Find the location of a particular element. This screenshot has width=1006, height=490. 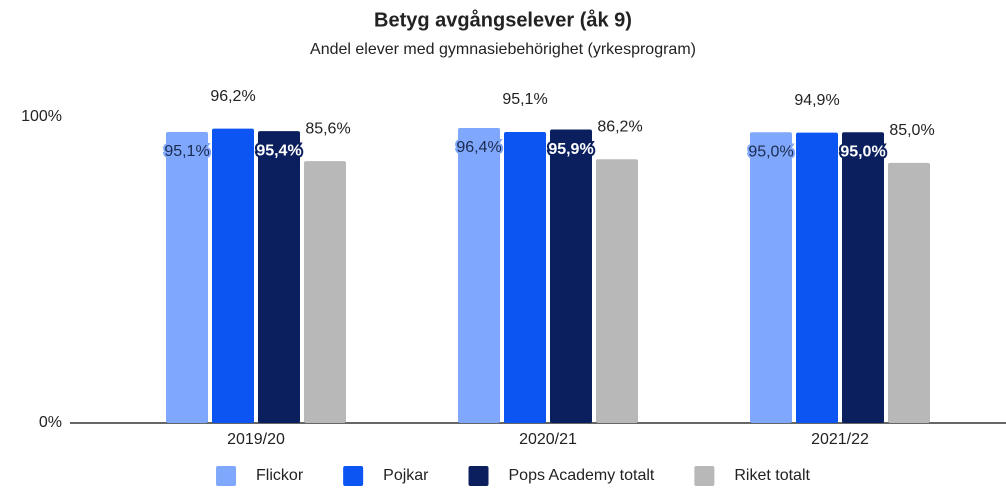

data-label: 96,4% is located at coordinates (478, 147).